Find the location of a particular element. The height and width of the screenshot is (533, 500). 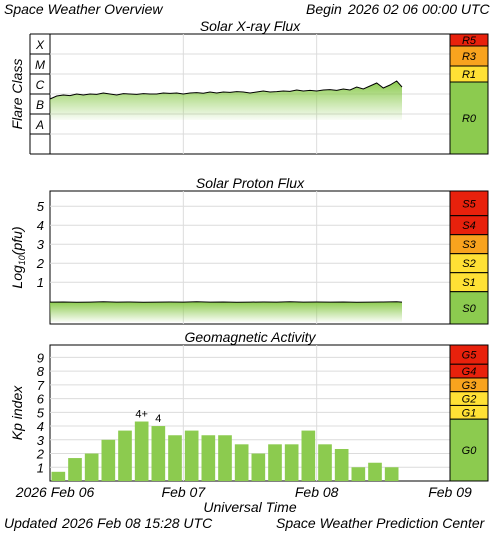

kp-scale-label-g5: G5 is located at coordinates (470, 356).